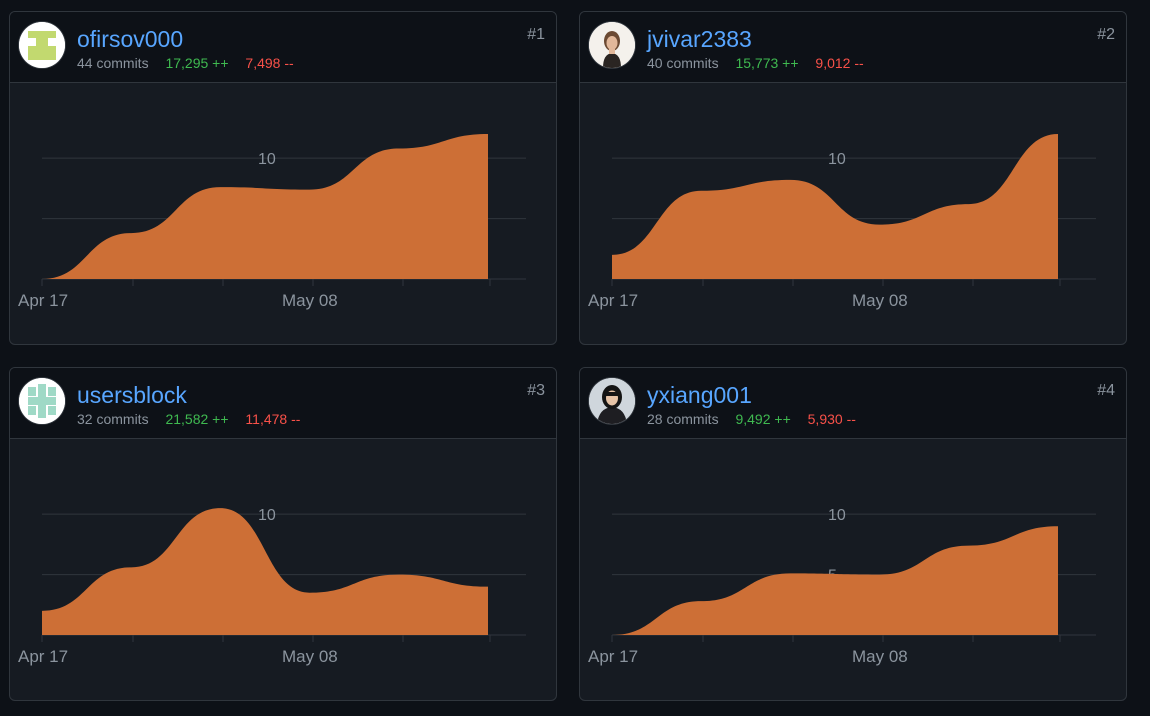  Describe the element at coordinates (273, 419) in the screenshot. I see `deletions-count: 11,478 --` at that location.